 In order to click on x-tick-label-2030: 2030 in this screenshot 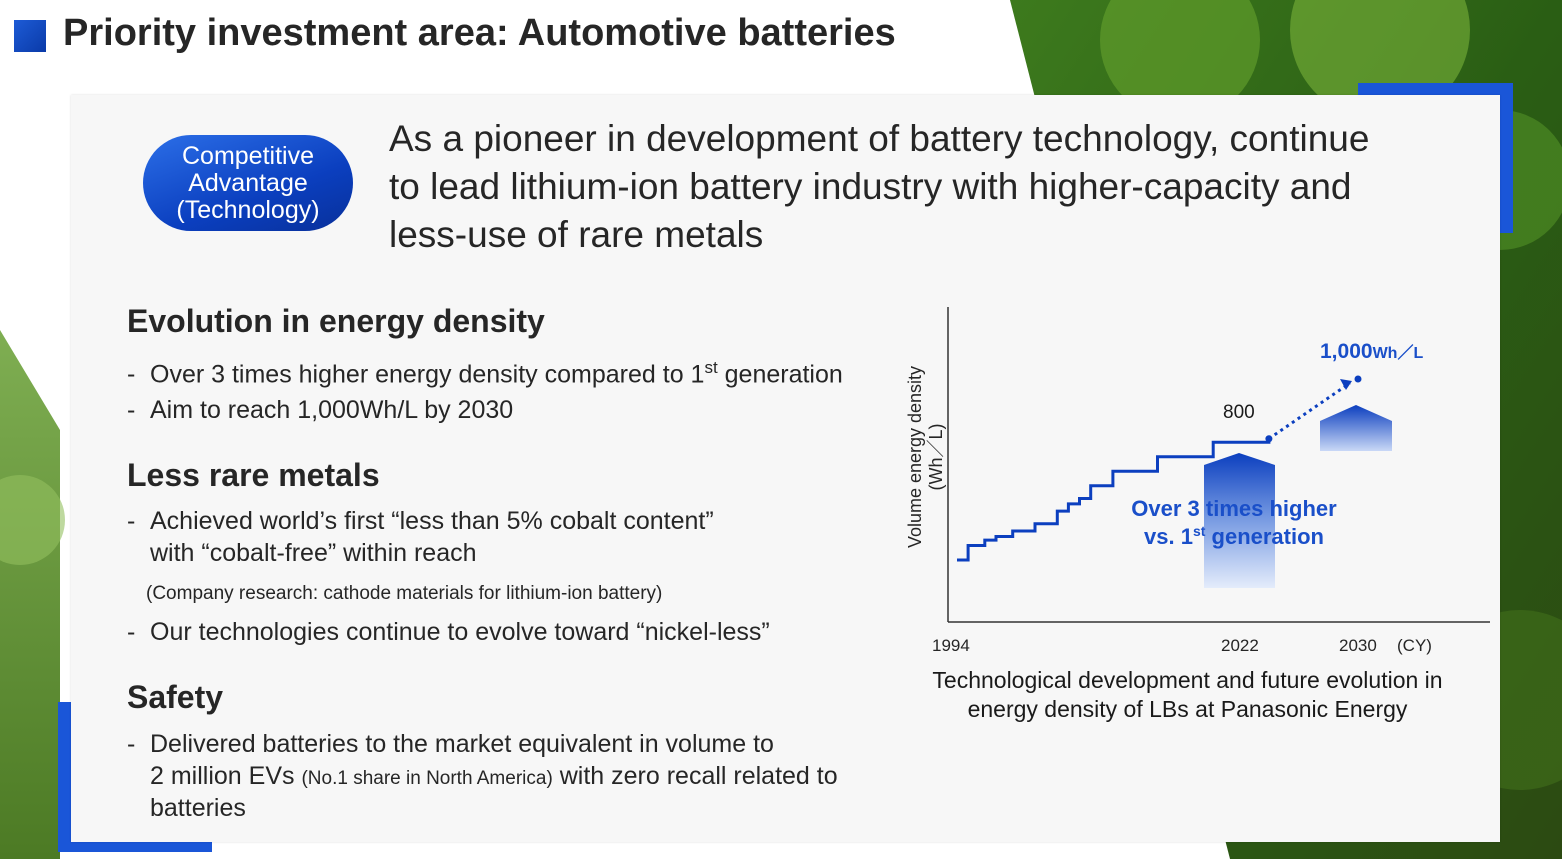, I will do `click(1358, 645)`.